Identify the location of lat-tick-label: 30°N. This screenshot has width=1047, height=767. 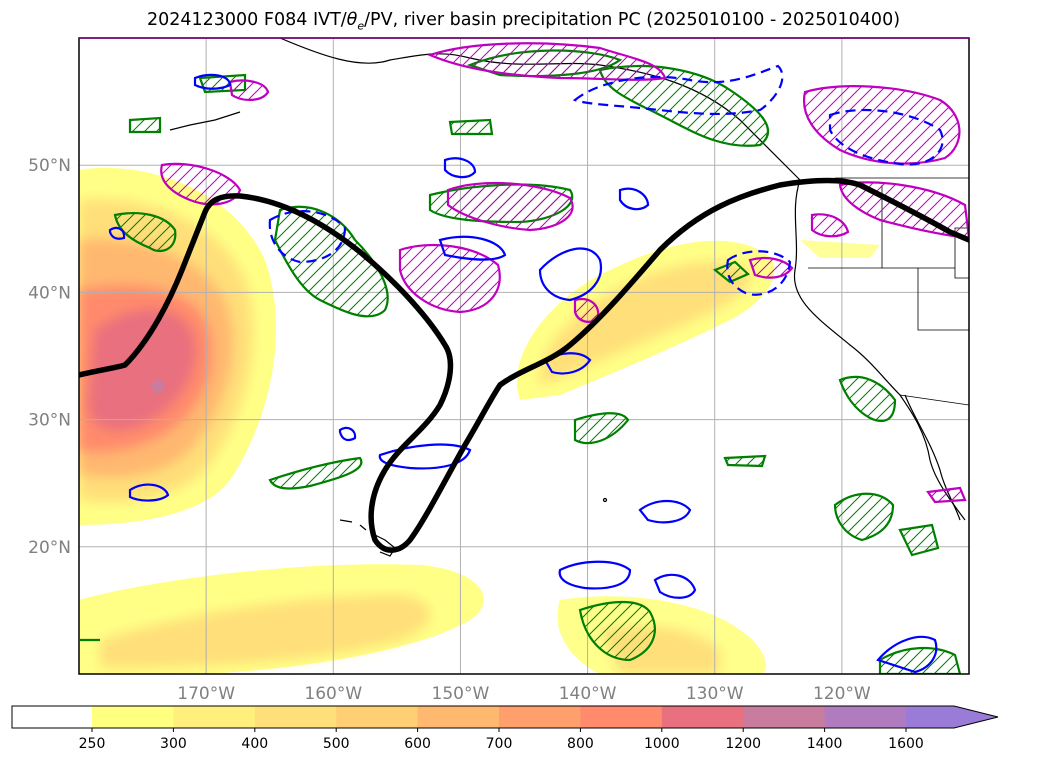
(49, 421).